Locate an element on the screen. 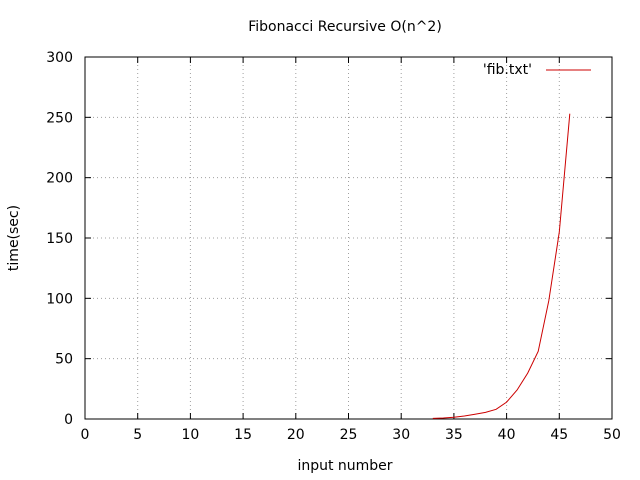  x-axis-title: input number is located at coordinates (344, 466).